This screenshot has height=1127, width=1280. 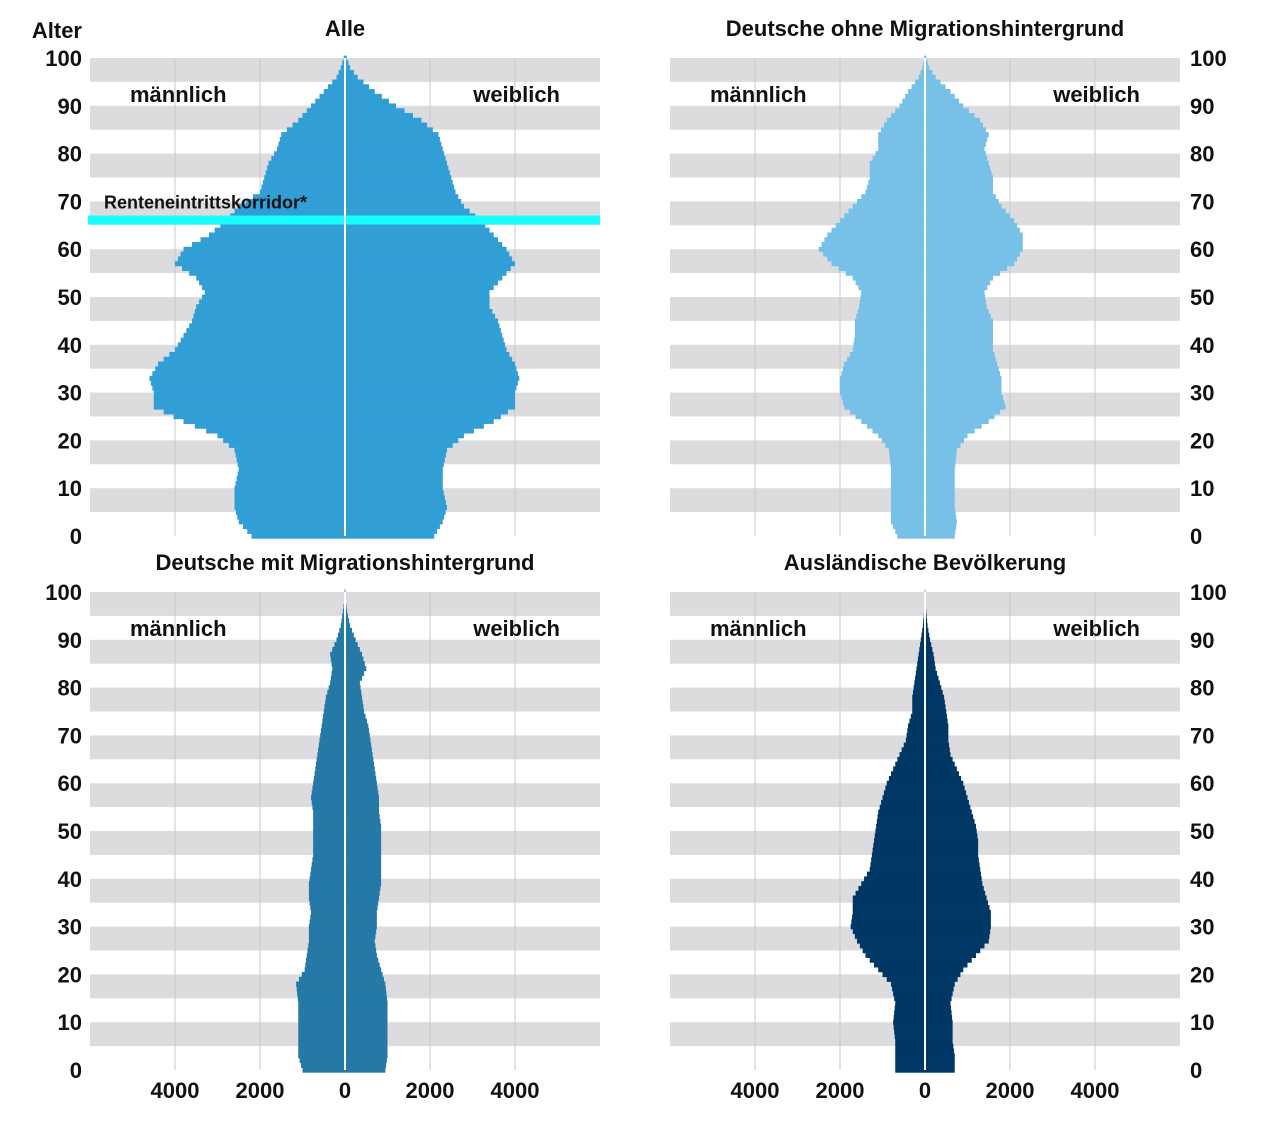 I want to click on annotation-label: Renteneintrittskorridor*, so click(x=205, y=203).